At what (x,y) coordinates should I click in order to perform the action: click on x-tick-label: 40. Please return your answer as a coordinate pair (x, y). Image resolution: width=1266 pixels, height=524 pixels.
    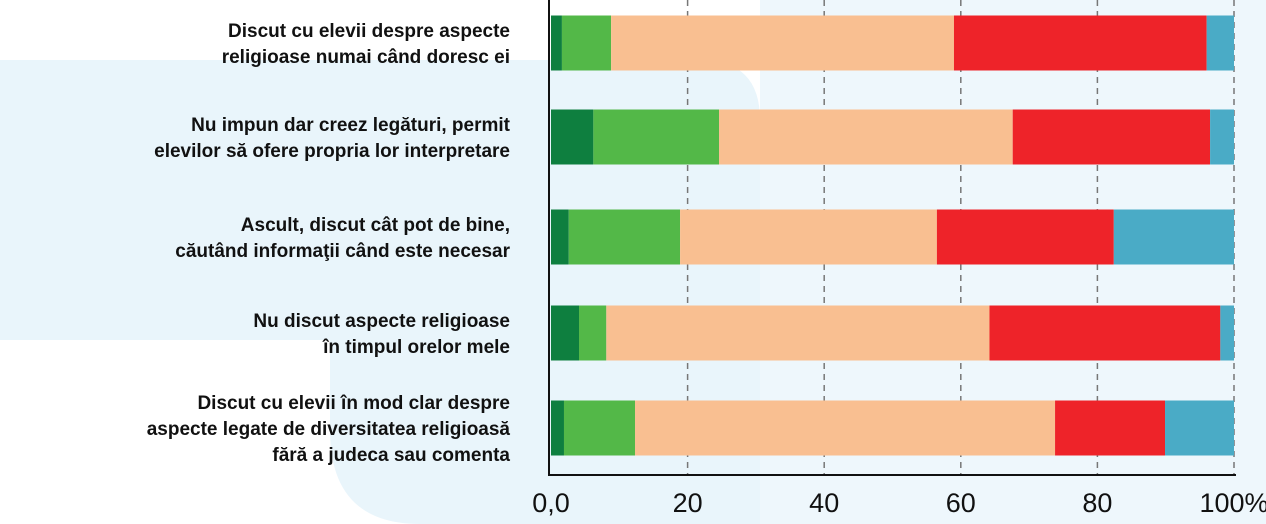
    Looking at the image, I should click on (824, 503).